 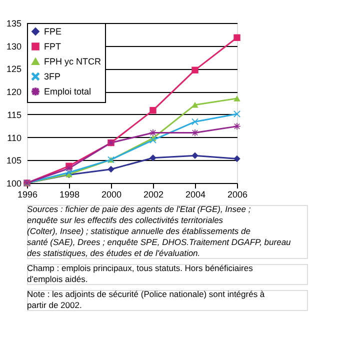 What do you see at coordinates (195, 195) in the screenshot?
I see `x-tick-label: 2004` at bounding box center [195, 195].